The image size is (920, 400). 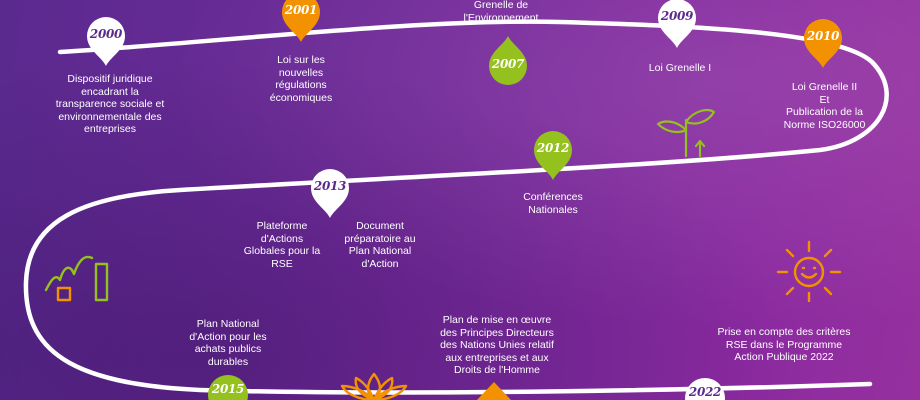 I want to click on growth-chart-icon, so click(x=76, y=278).